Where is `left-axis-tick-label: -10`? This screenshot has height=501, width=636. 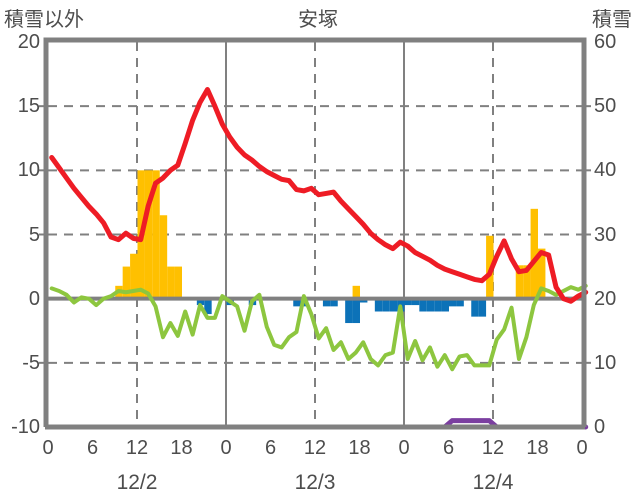
left-axis-tick-label: -10 is located at coordinates (25, 427).